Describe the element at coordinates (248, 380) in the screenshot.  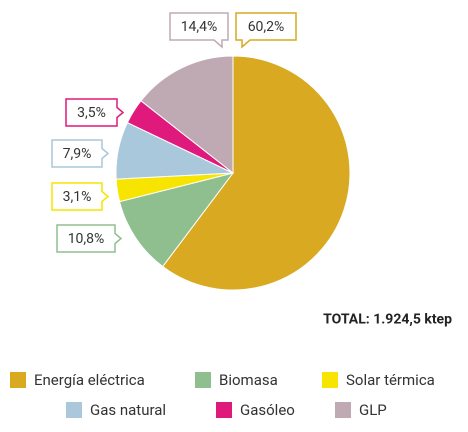
I see `legend-label: Biomasa` at that location.